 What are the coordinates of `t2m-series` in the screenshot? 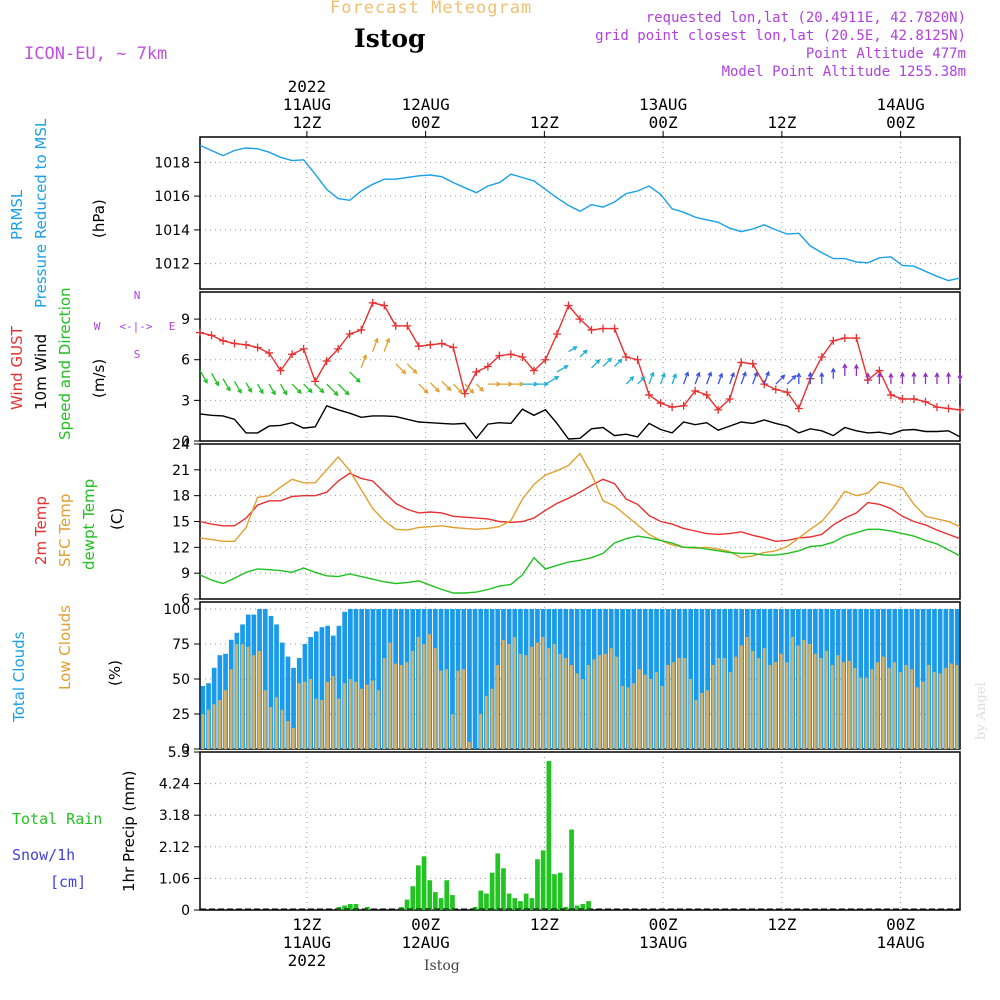 It's located at (580, 507).